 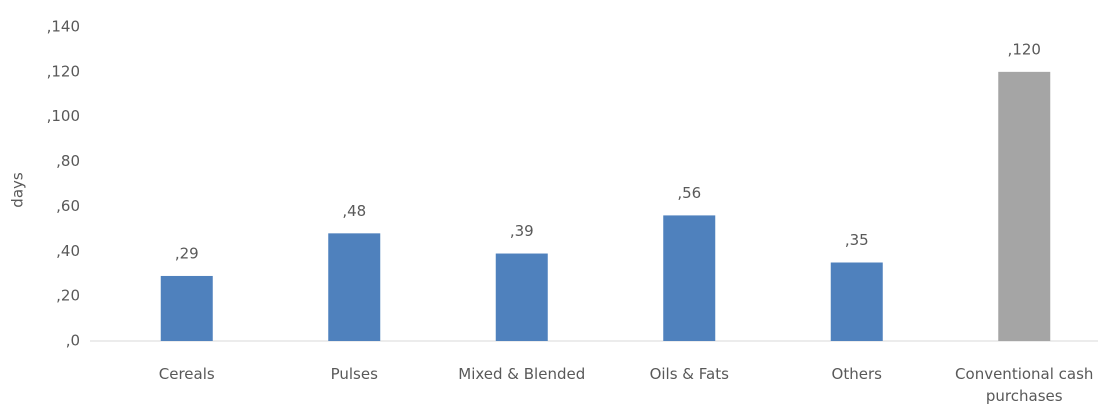 What do you see at coordinates (354, 374) in the screenshot?
I see `x-tick-label: Pulses` at bounding box center [354, 374].